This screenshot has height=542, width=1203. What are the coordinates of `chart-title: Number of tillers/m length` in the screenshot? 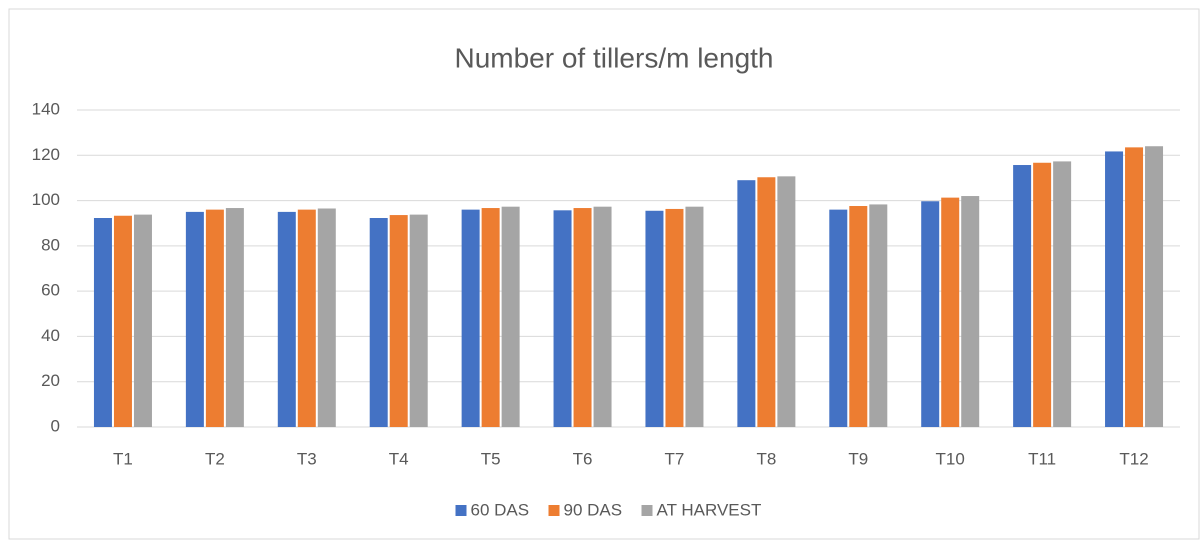 It's located at (613, 57).